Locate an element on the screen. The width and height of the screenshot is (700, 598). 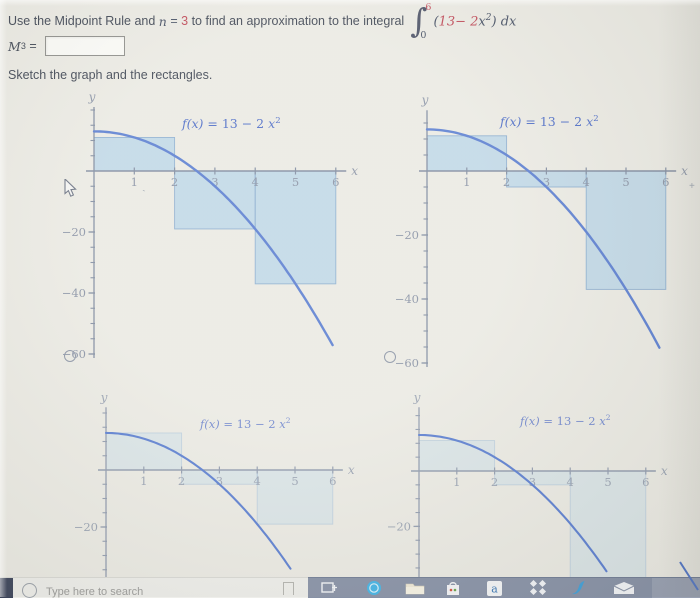
mail-icon is located at coordinates (624, 588).